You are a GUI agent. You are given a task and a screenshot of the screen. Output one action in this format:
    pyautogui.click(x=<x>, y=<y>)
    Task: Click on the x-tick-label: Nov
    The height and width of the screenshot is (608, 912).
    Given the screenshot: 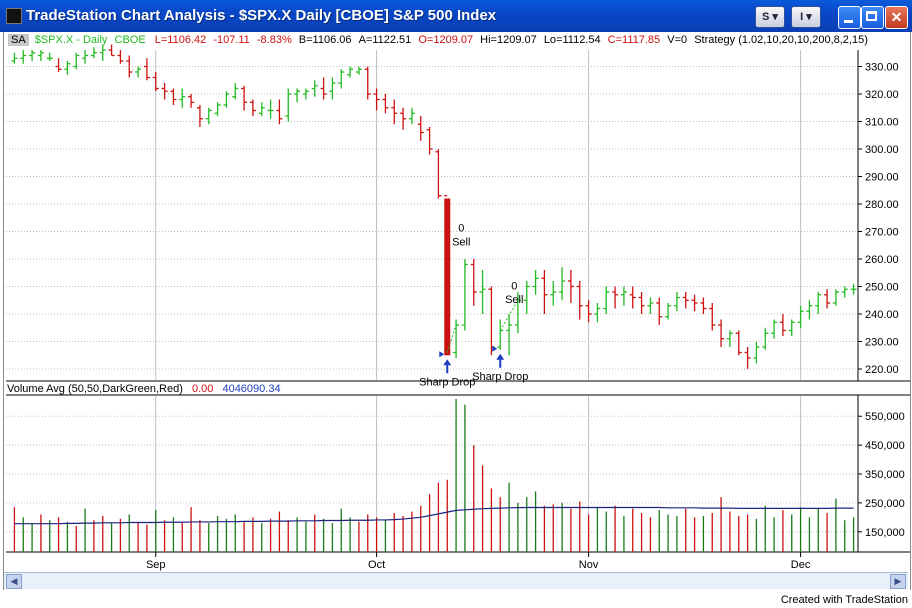 What is the action you would take?
    pyautogui.click(x=589, y=565)
    